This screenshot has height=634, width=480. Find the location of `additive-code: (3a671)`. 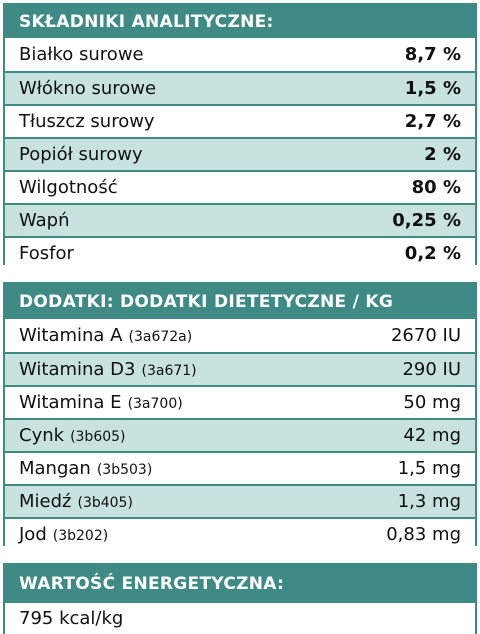

additive-code: (3a671) is located at coordinates (169, 371).